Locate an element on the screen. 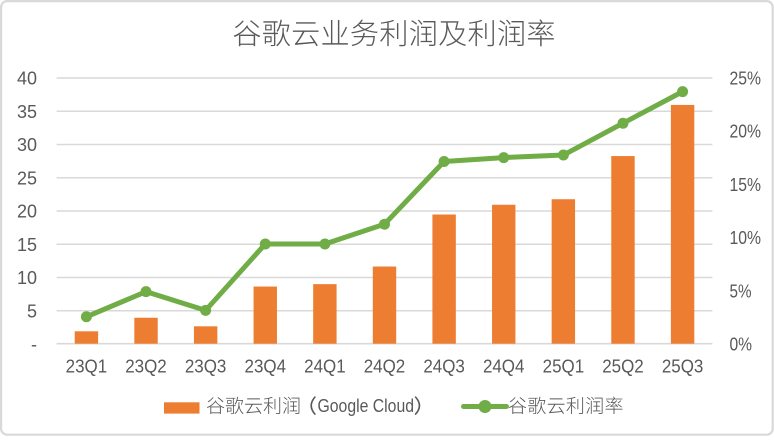 This screenshot has height=441, width=774. svg-text: Google Cloud is located at coordinates (366, 406).